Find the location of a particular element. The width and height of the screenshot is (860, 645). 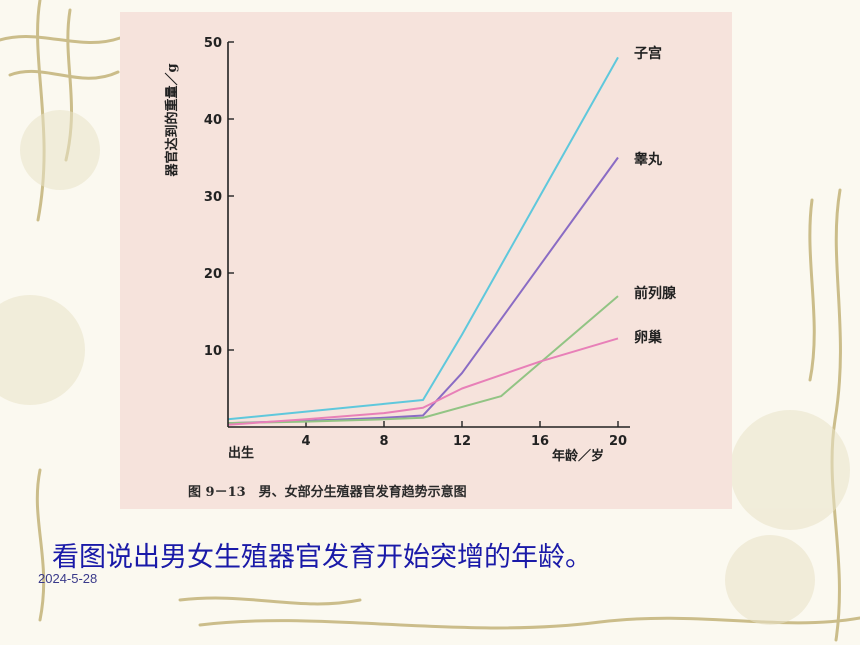

series-label: 卵巢 is located at coordinates (648, 337).